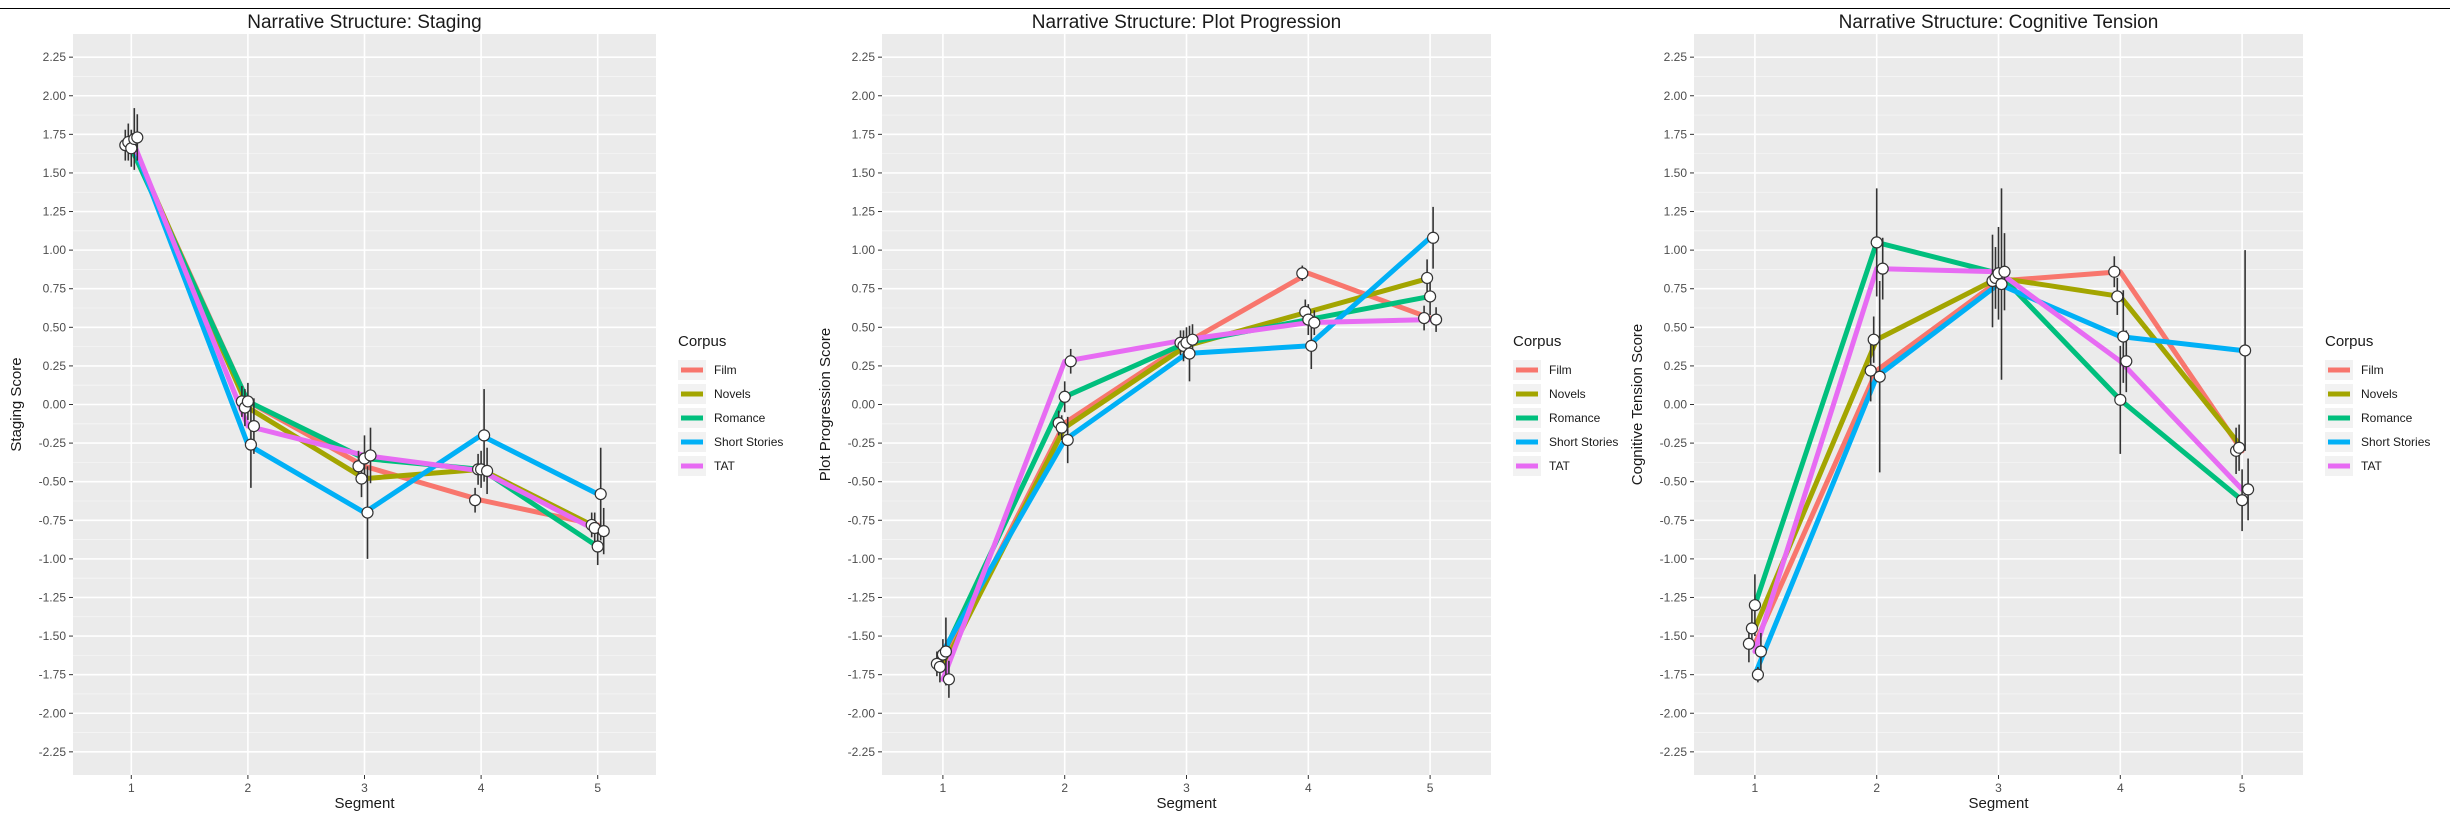 The height and width of the screenshot is (828, 2450). Describe the element at coordinates (825, 404) in the screenshot. I see `y-axis-label: Plot Progression Score` at that location.